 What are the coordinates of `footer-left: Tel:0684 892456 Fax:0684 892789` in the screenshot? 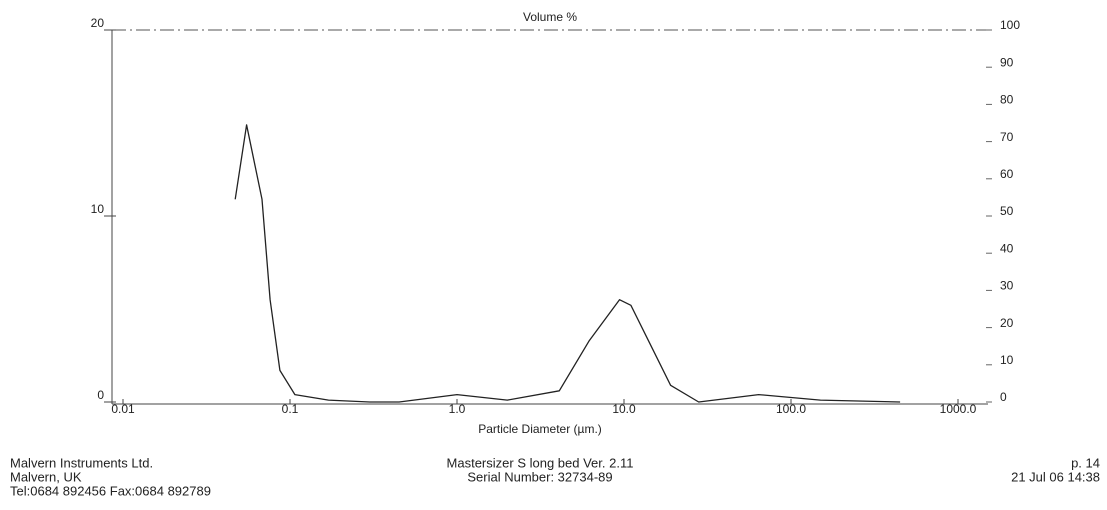 It's located at (110, 490).